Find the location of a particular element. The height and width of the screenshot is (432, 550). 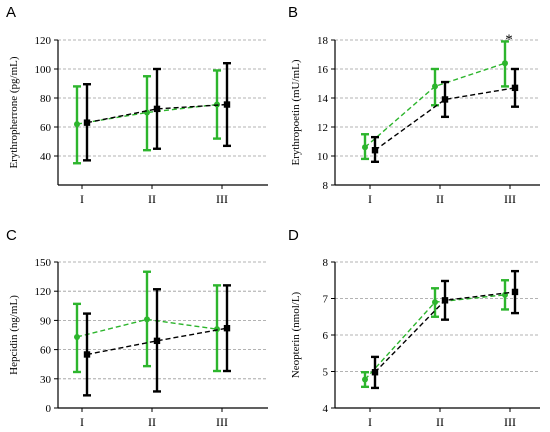

y-tick-label: 30 is located at coordinates (46, 380).